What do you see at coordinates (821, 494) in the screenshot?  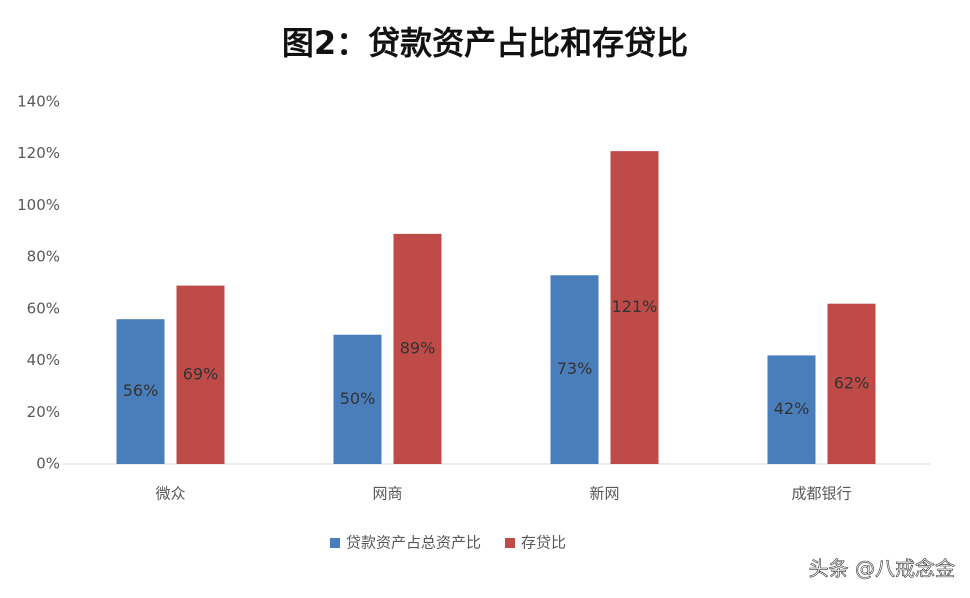 I see `x-tick-label: 成都银行` at bounding box center [821, 494].